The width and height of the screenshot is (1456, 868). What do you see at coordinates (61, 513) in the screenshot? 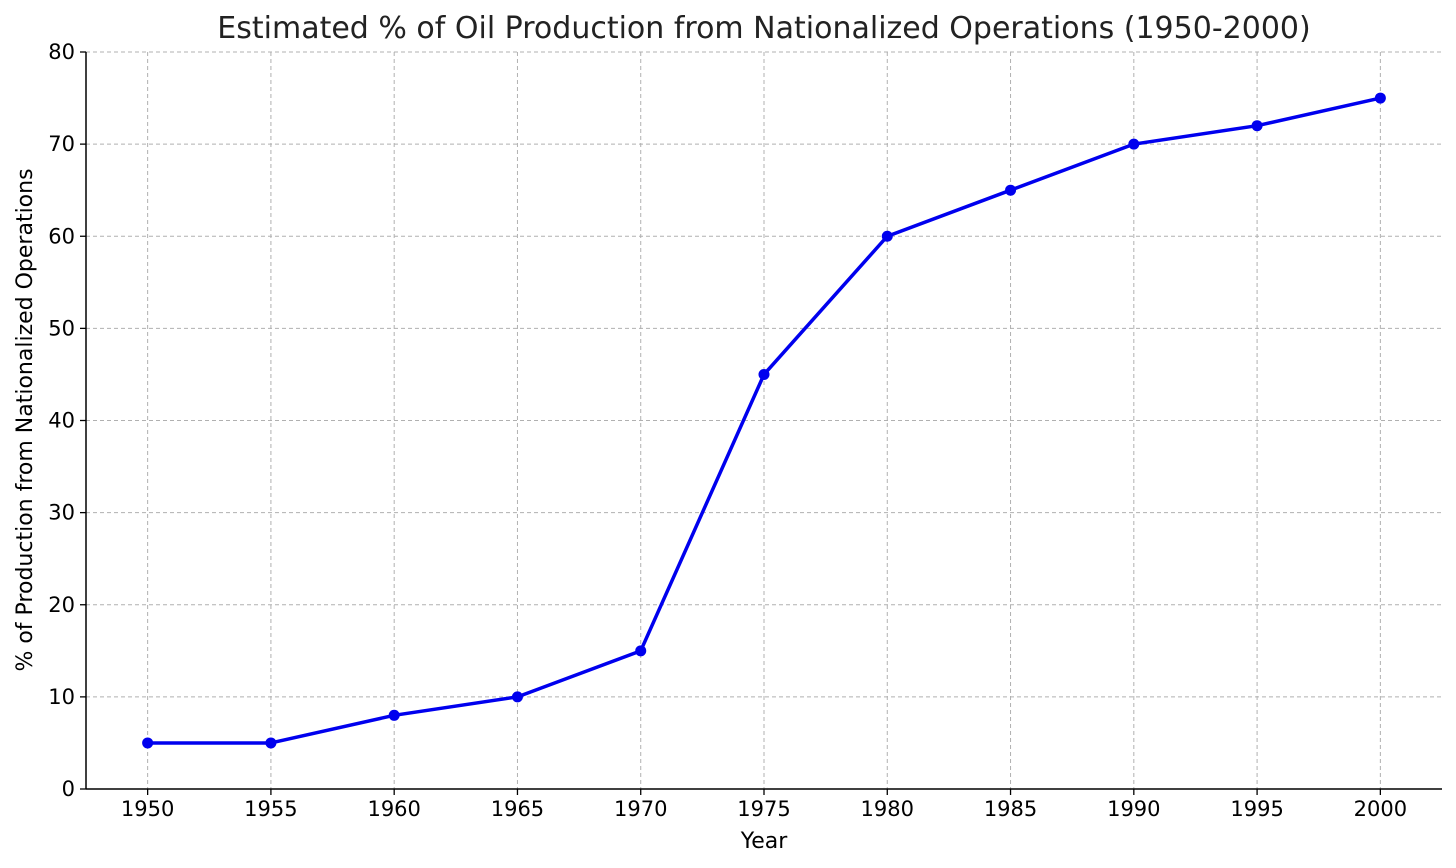
I see `y-tick-label: 30` at bounding box center [61, 513].